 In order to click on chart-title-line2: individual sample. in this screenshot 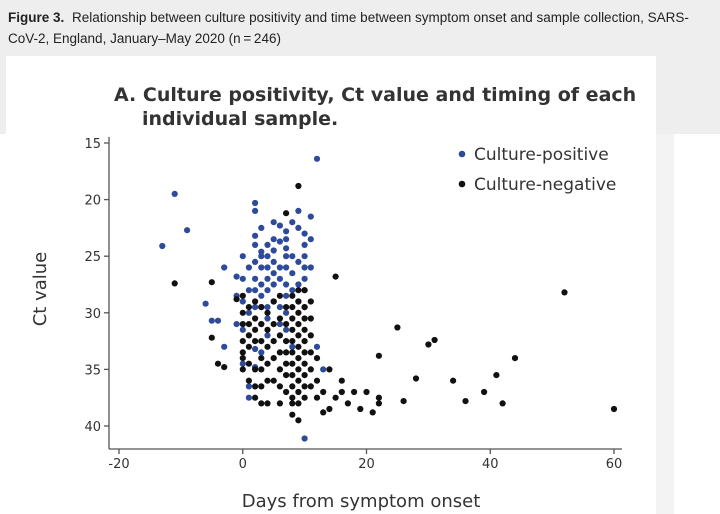, I will do `click(240, 119)`.